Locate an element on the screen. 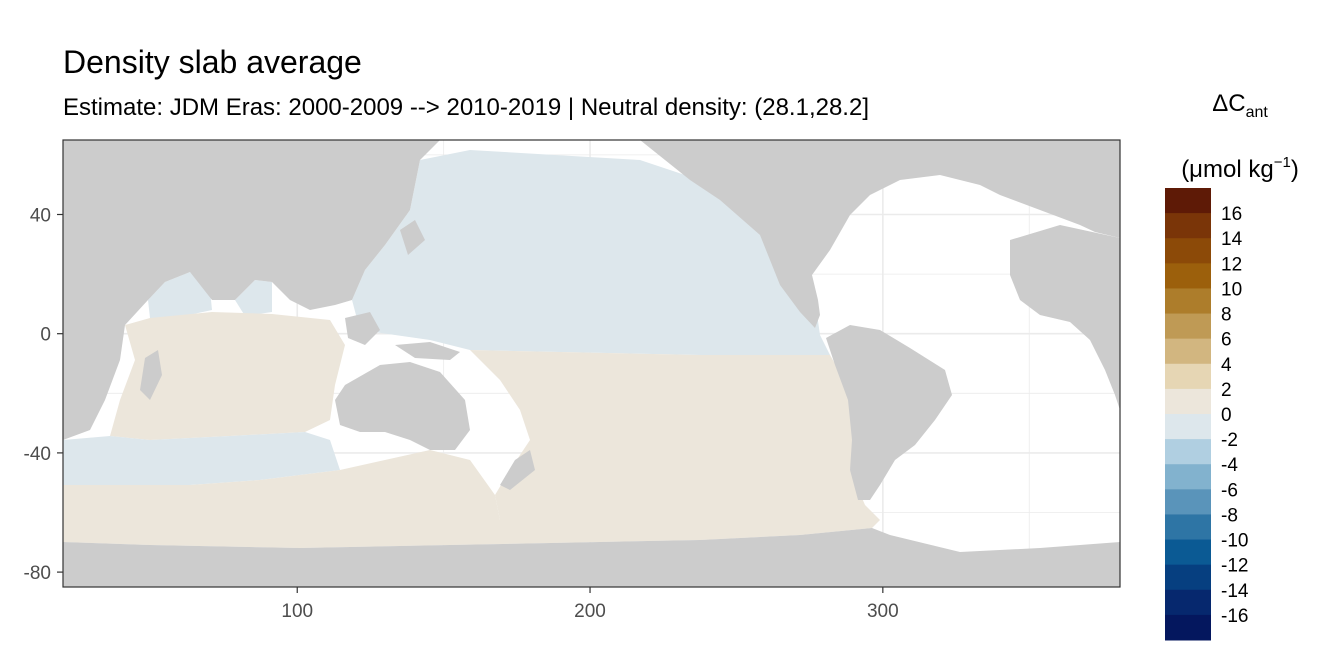 The image size is (1344, 672). legend-title-variable: ΔCant is located at coordinates (1240, 105).